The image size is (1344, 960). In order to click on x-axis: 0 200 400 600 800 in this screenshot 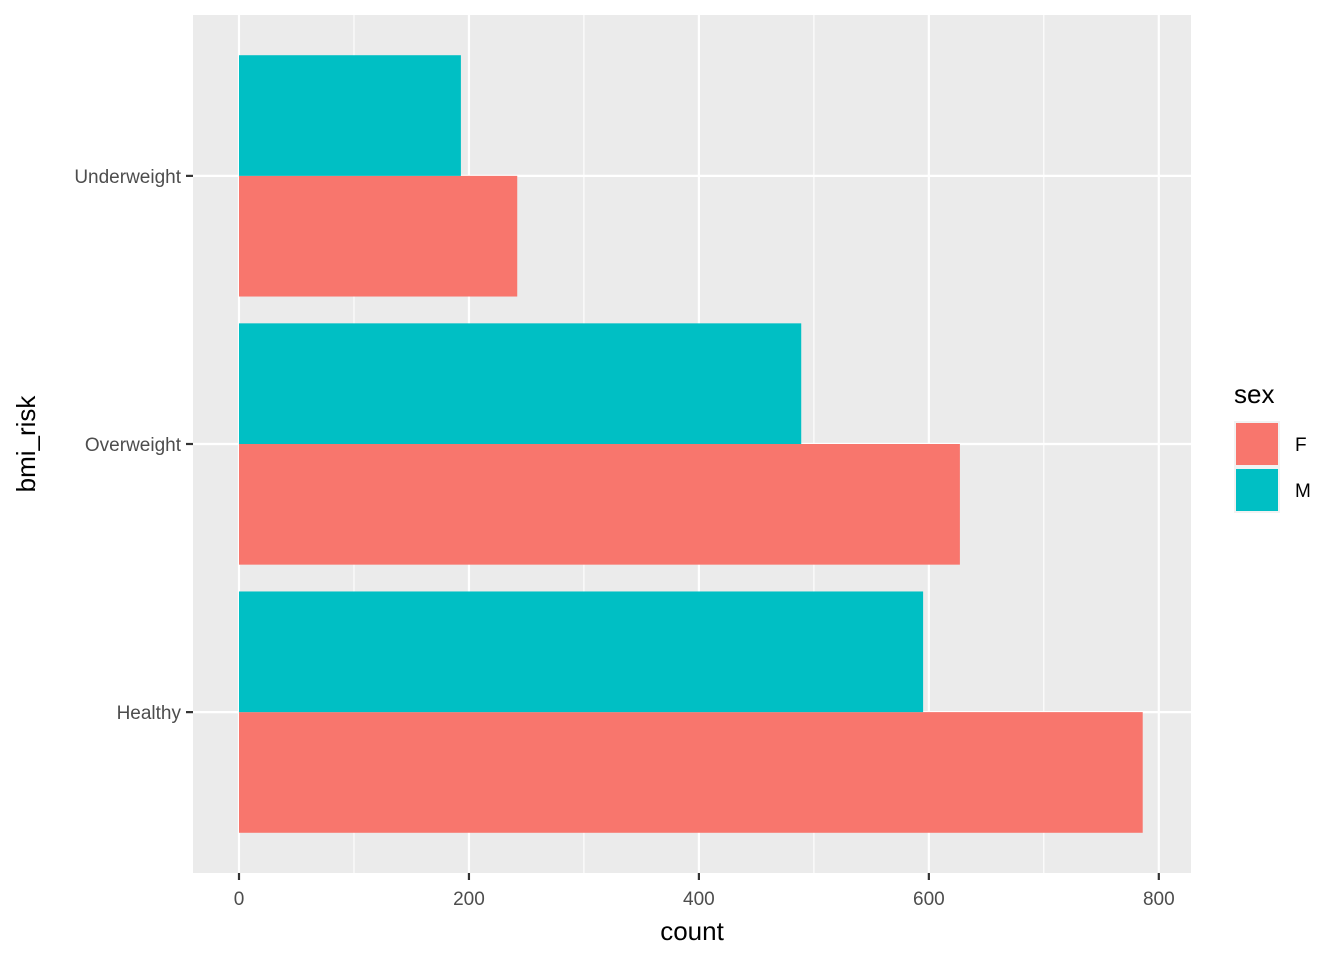, I will do `click(704, 891)`.